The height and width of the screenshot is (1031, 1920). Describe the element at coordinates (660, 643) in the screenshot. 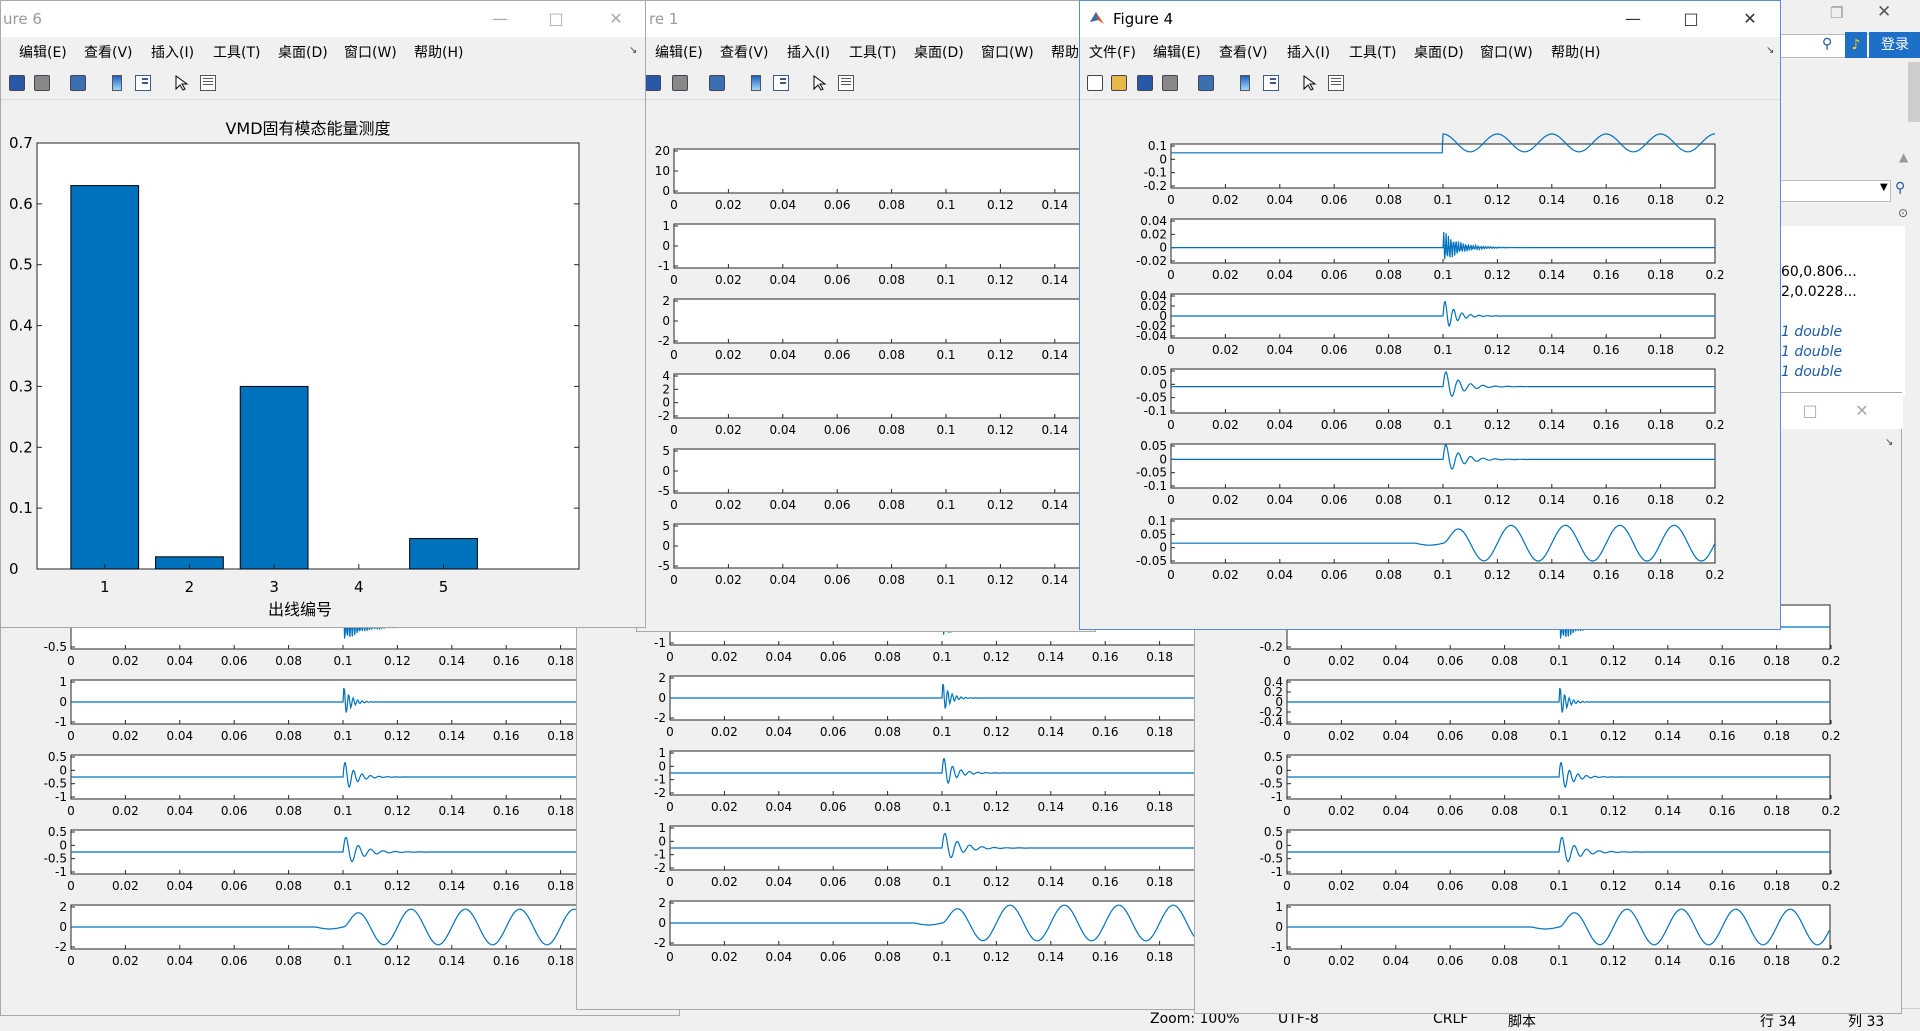

I see `y-tick-label: -1` at that location.